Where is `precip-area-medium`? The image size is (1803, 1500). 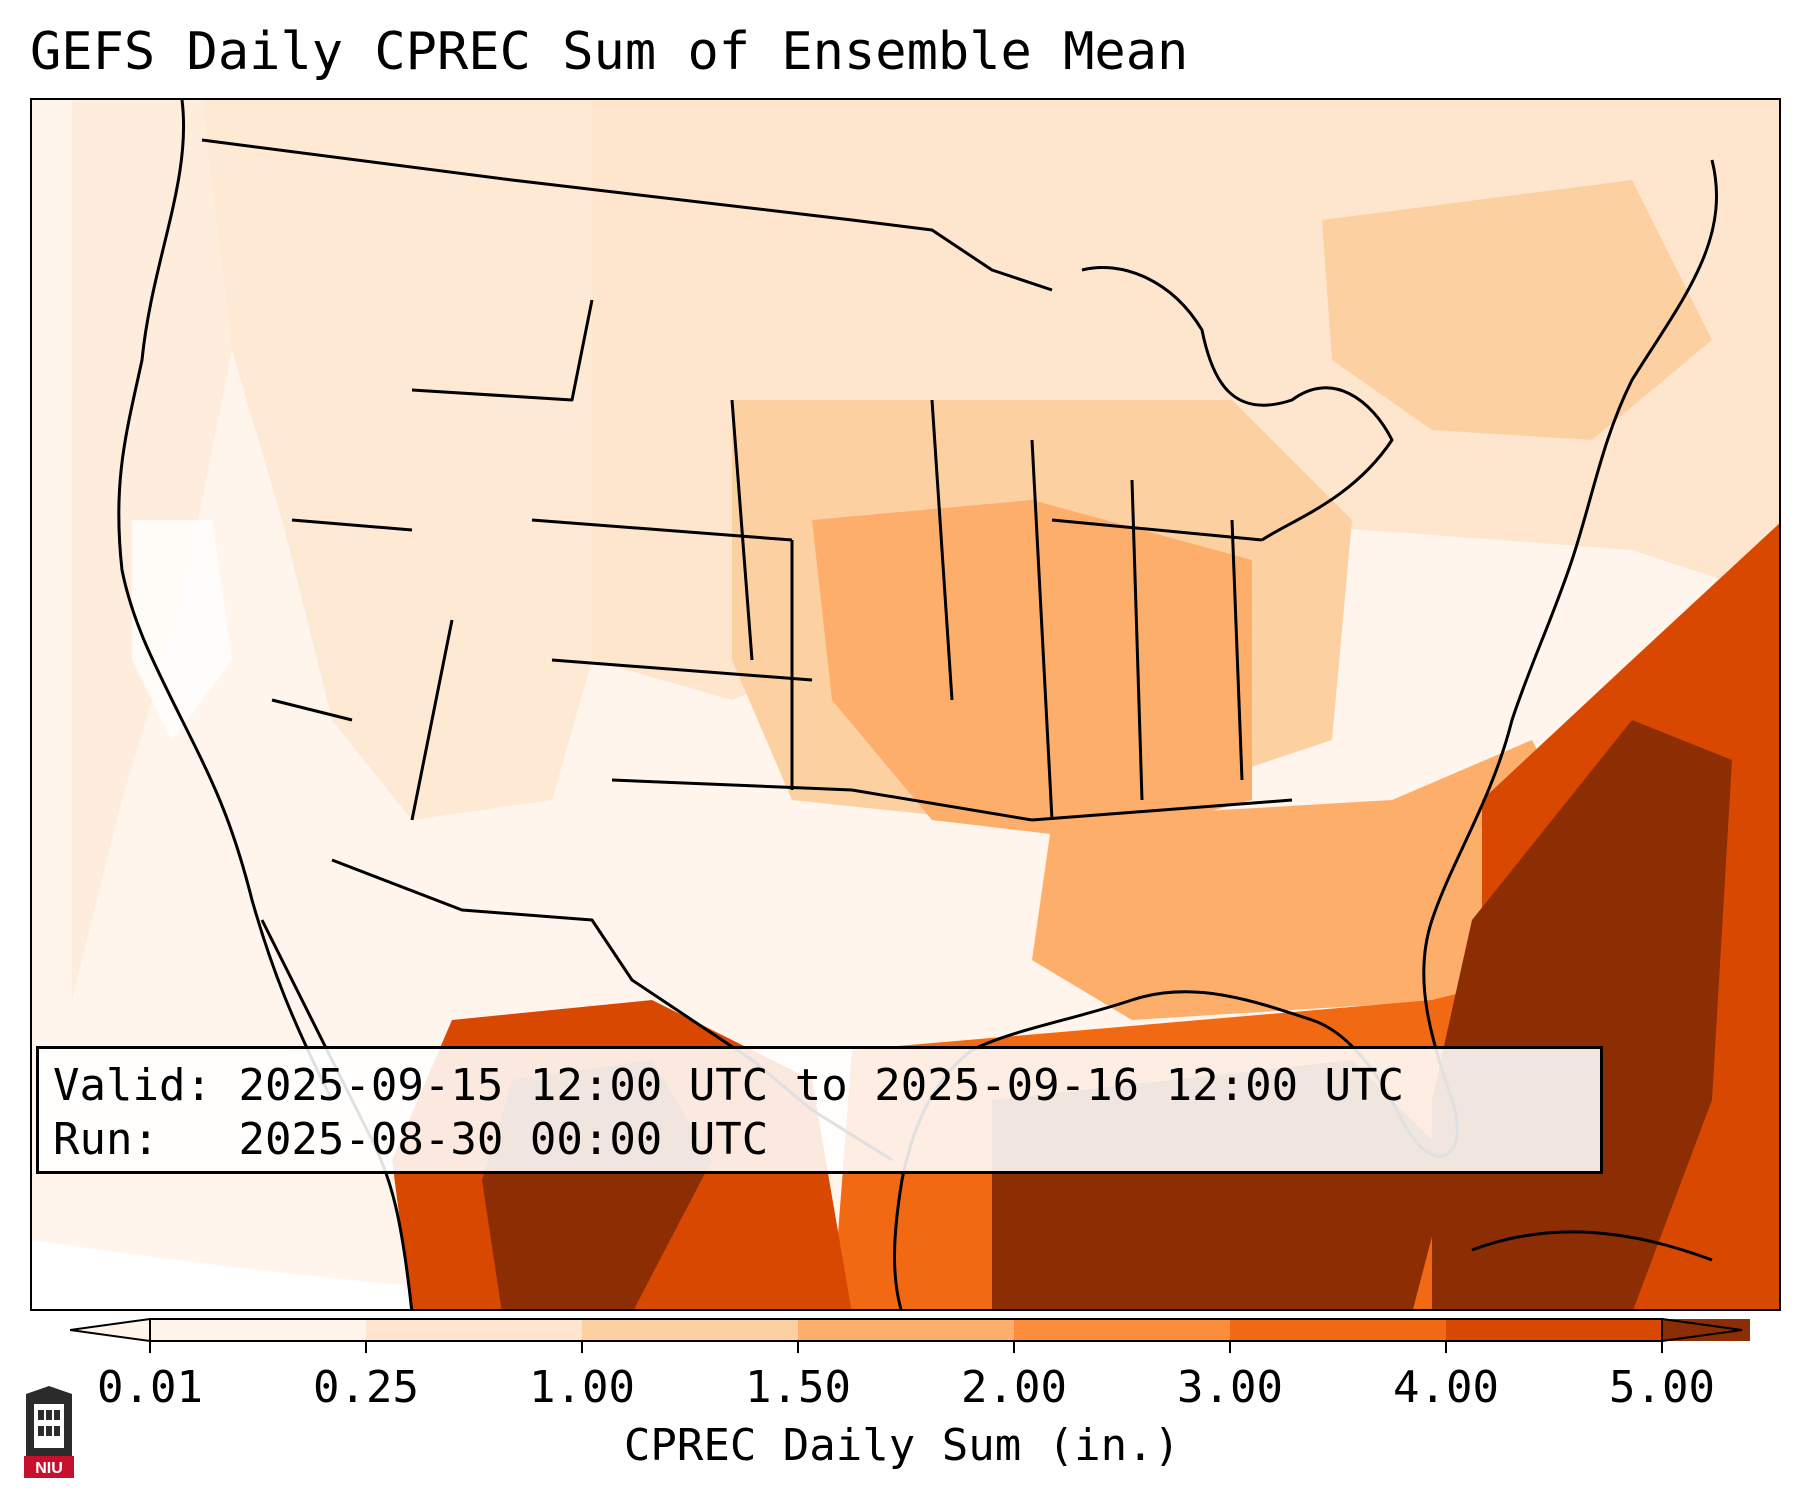 precip-area-medium is located at coordinates (1517, 310).